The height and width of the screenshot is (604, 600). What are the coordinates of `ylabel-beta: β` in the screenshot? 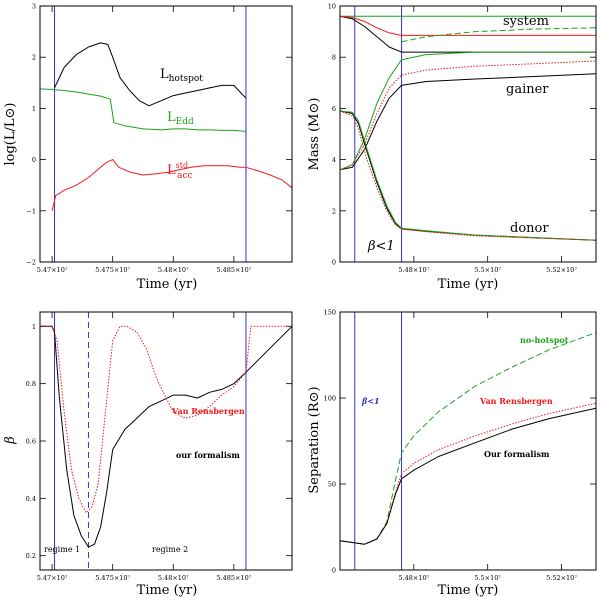 It's located at (10, 440).